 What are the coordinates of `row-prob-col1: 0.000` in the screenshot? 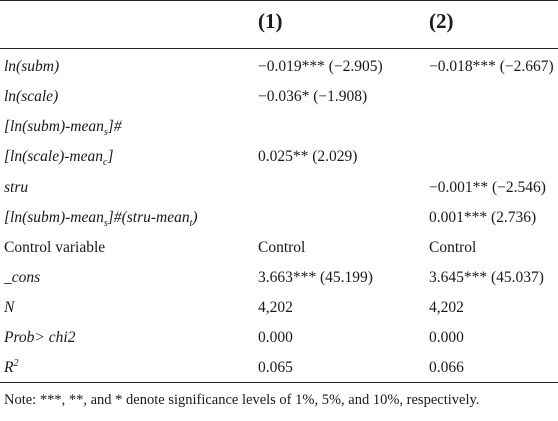 It's located at (275, 337).